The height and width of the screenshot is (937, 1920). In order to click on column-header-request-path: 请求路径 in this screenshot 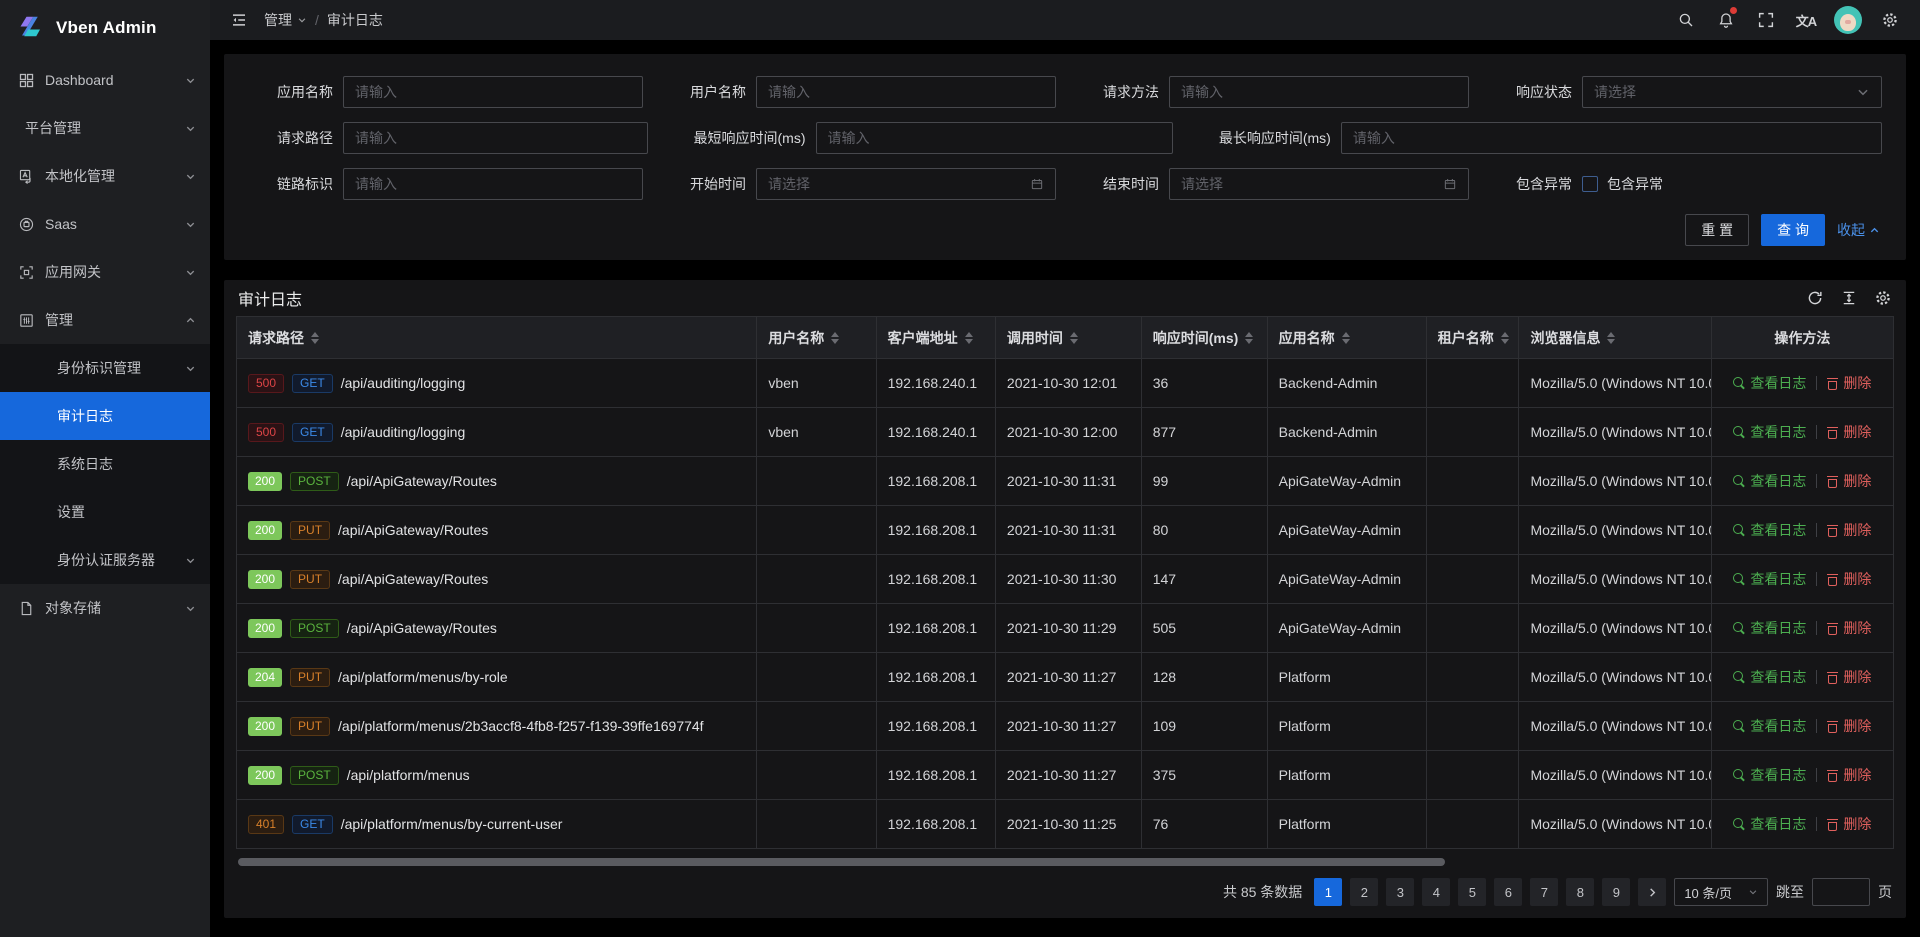, I will do `click(496, 337)`.